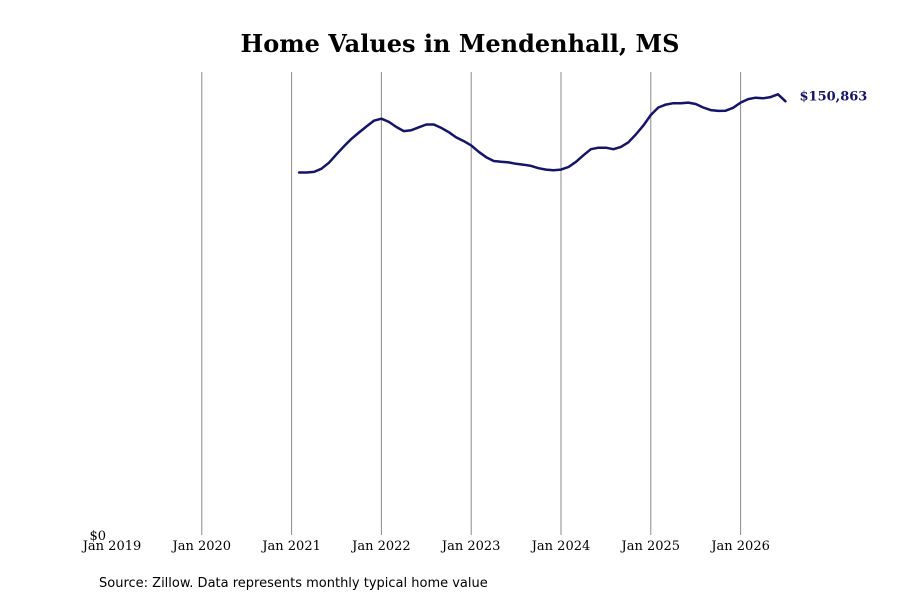  Describe the element at coordinates (201, 546) in the screenshot. I see `x-axis-tick-label: Jan 2020` at that location.